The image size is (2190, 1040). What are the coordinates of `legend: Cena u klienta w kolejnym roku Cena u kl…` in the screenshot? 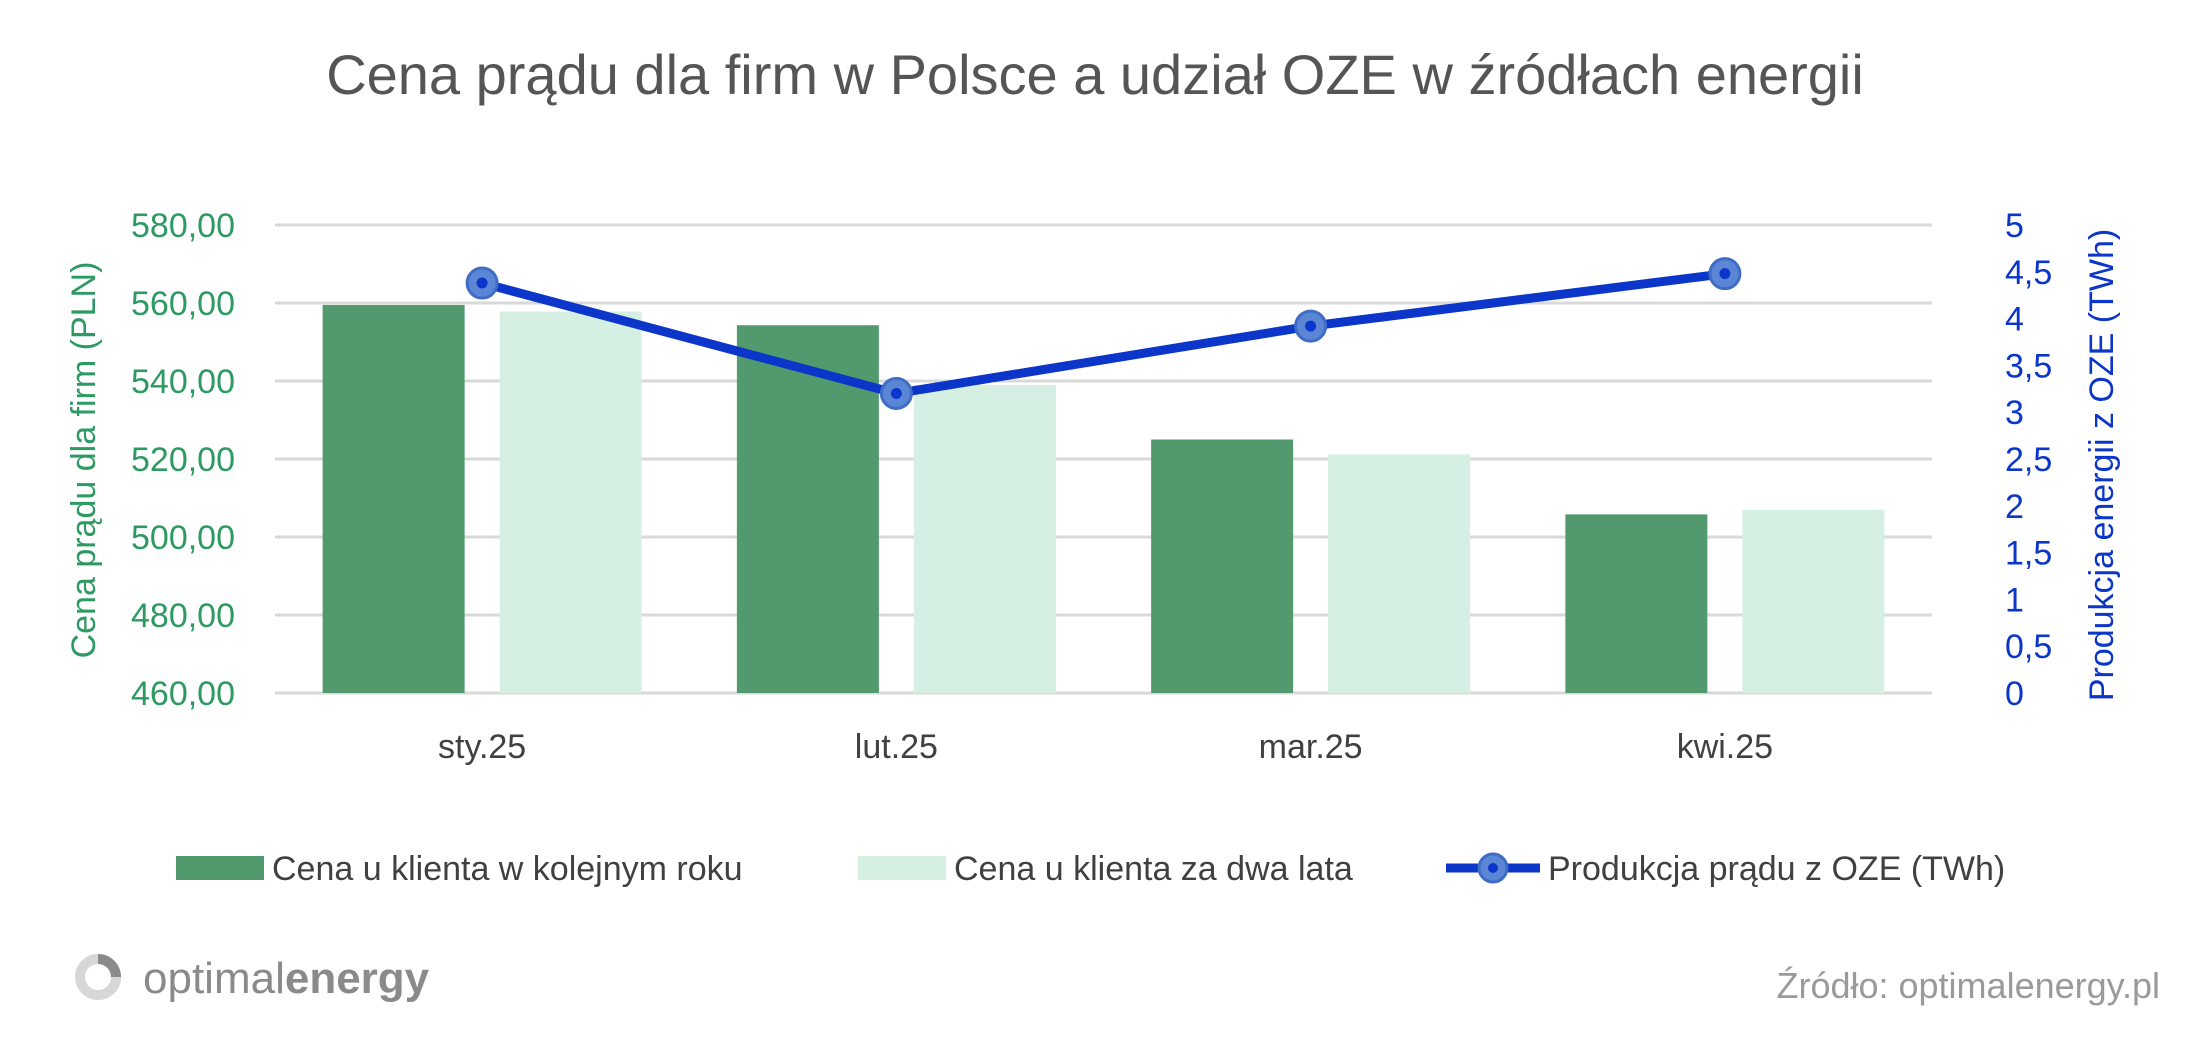 It's located at (1090, 869).